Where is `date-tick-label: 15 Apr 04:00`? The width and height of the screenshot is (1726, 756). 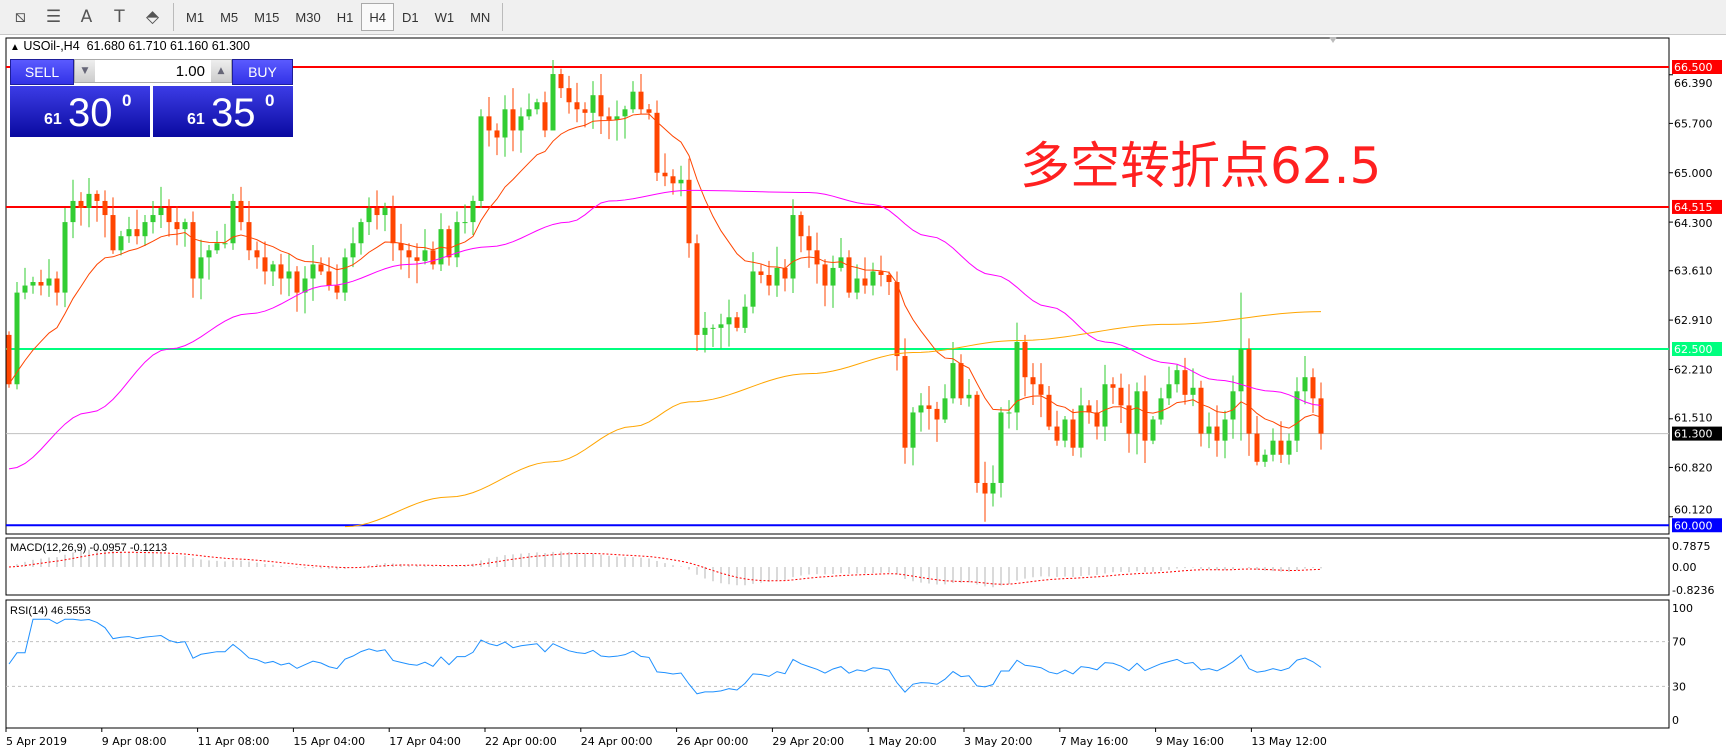 date-tick-label: 15 Apr 04:00 is located at coordinates (329, 741).